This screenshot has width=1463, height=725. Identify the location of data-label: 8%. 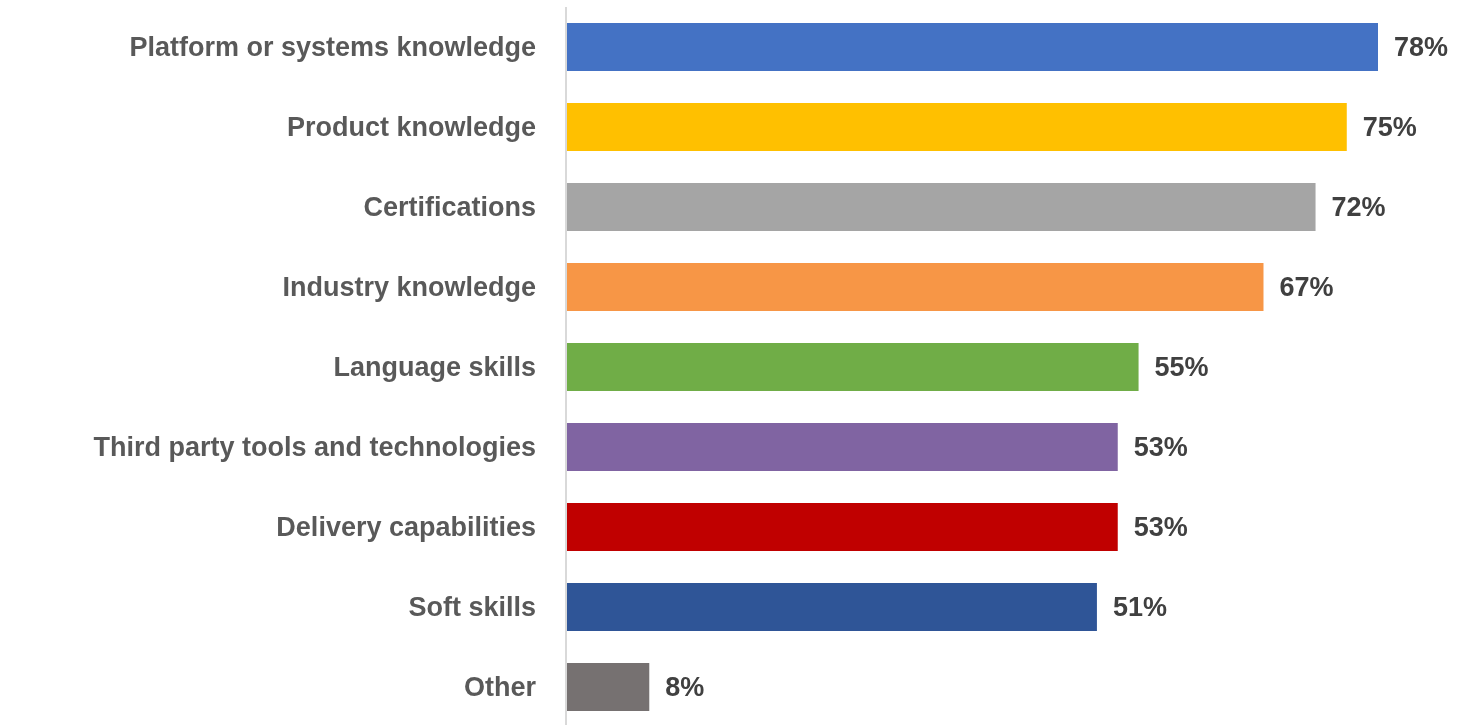
(685, 687).